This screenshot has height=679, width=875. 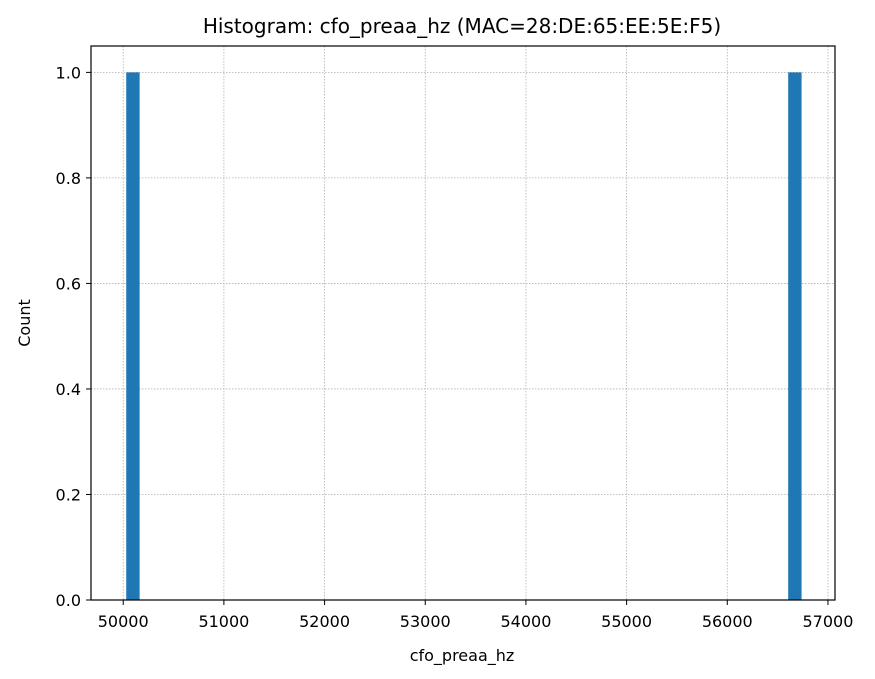 What do you see at coordinates (68, 72) in the screenshot?
I see `y-tick-label: 1.0` at bounding box center [68, 72].